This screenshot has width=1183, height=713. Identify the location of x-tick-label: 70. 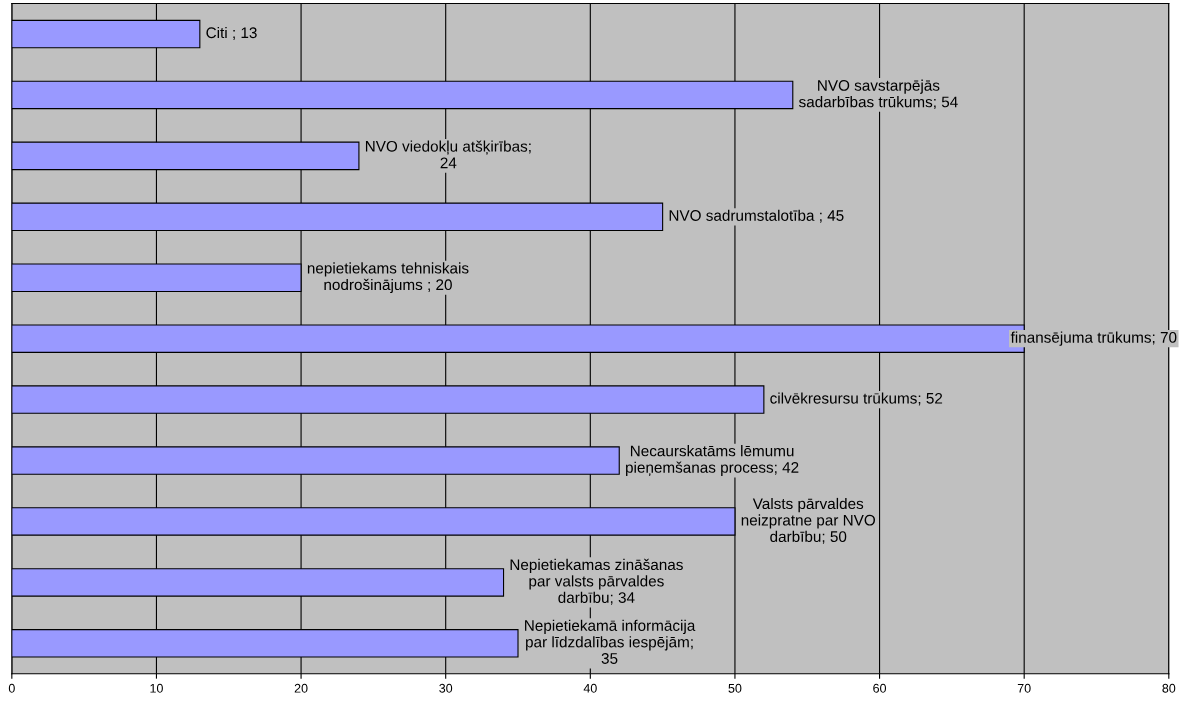
(1024, 688).